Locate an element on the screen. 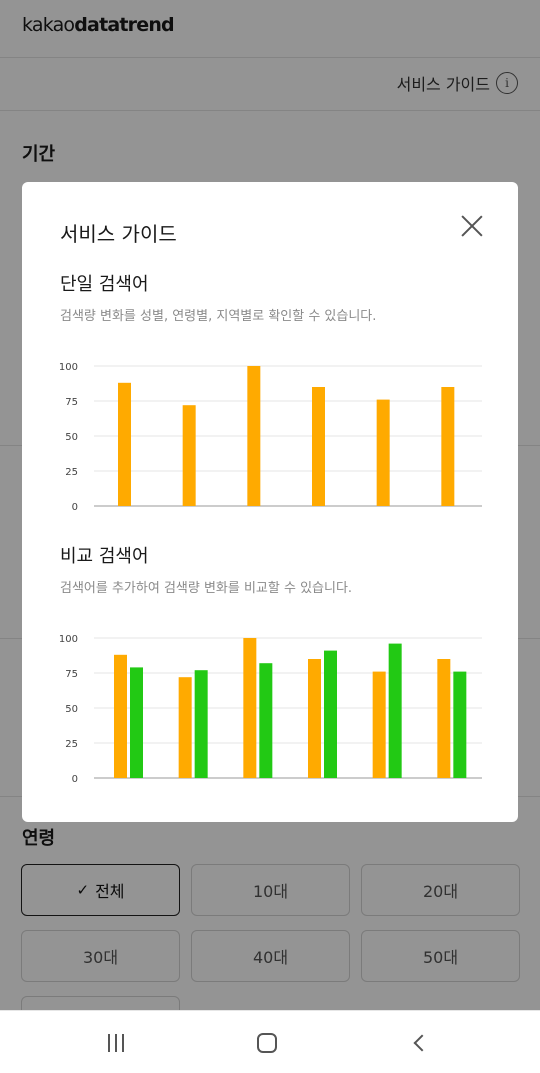 Image resolution: width=540 pixels, height=1073 pixels. age-option-30s: 30대 is located at coordinates (100, 956).